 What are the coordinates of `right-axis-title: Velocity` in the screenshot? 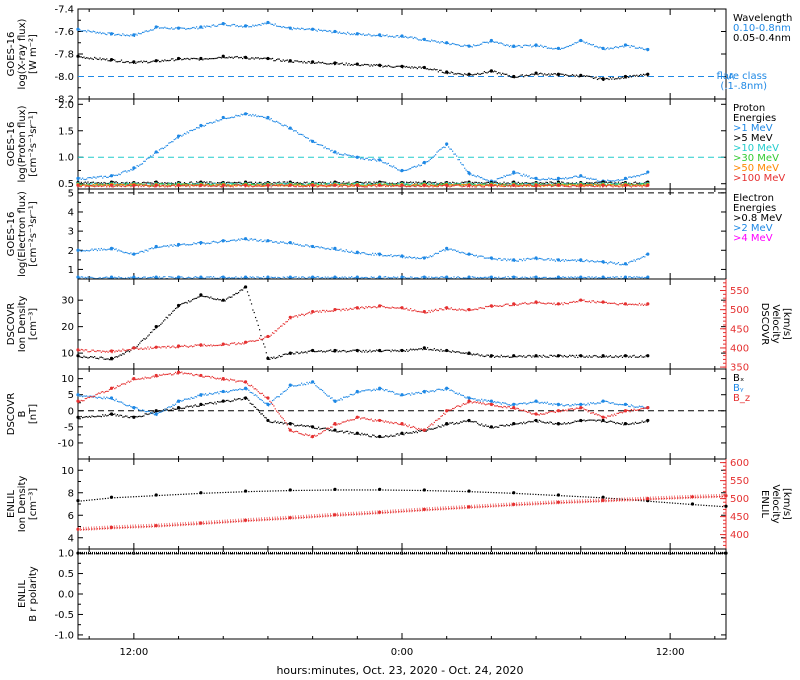 It's located at (775, 323).